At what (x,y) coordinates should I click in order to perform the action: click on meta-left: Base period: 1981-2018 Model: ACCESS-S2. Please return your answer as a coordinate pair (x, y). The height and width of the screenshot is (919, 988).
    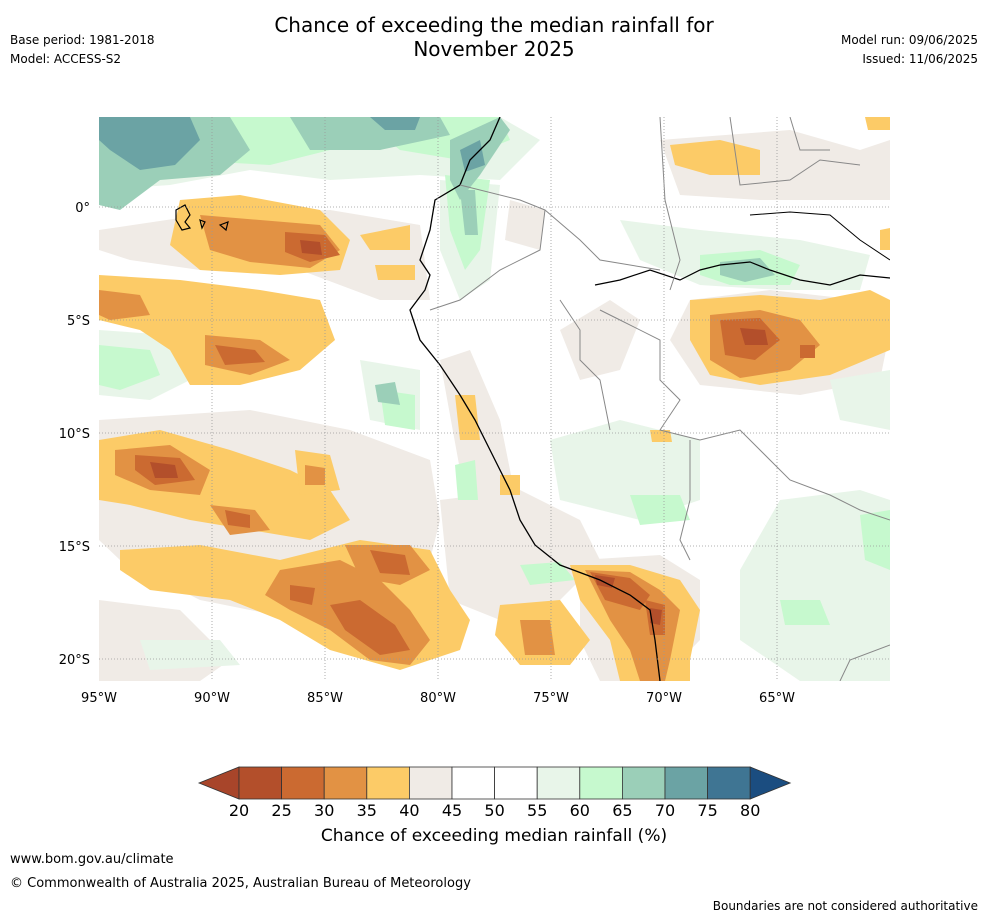
    Looking at the image, I should click on (82, 50).